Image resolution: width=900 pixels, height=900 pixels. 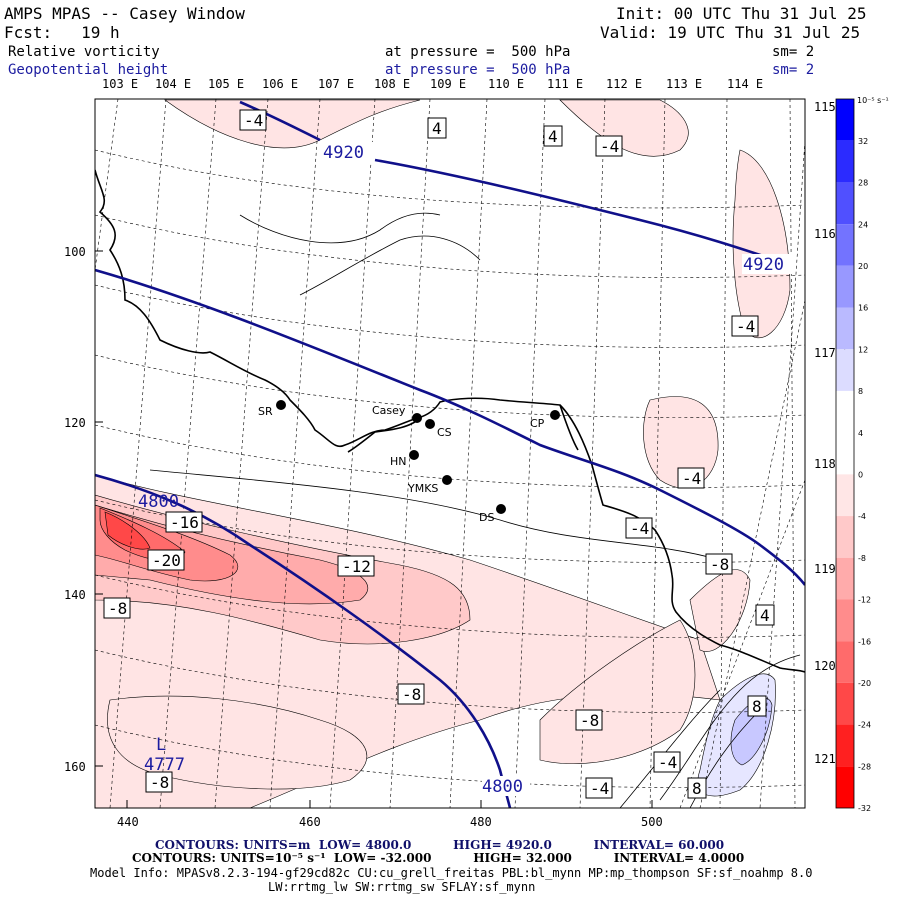 I want to click on init-time: Init: 00 UTC Thu 31 Jul 25, so click(x=741, y=13).